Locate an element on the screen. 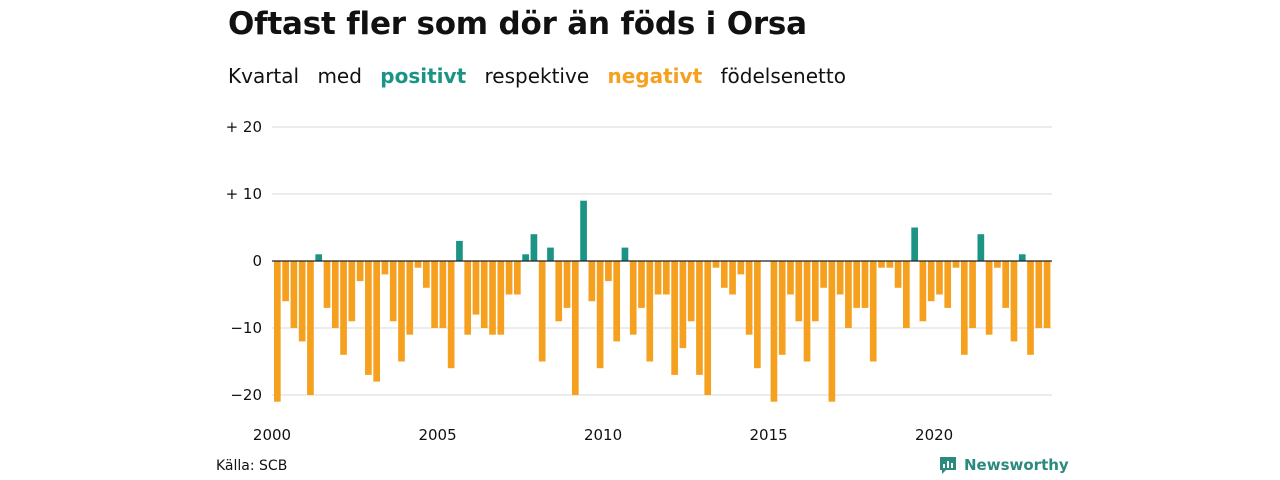 This screenshot has width=1280, height=480. subtitle-word-fodelsenetto: födelsenetto is located at coordinates (783, 76).